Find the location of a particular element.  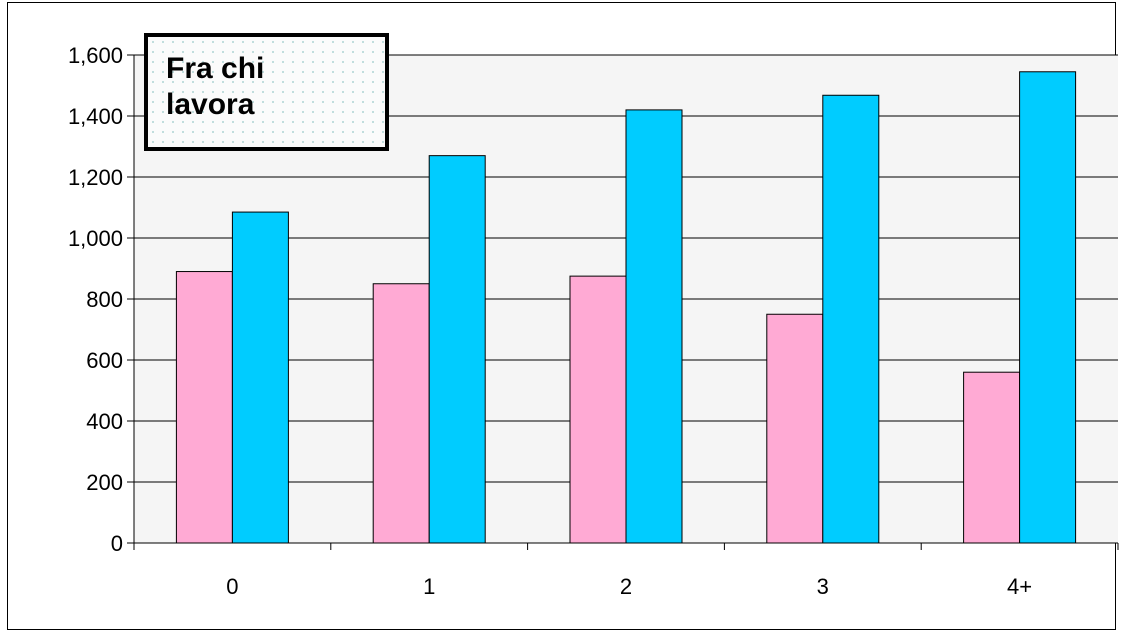

y-tick-label: 1,200 is located at coordinates (95, 177).